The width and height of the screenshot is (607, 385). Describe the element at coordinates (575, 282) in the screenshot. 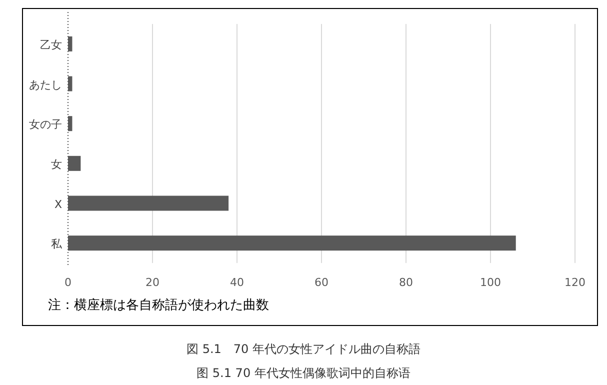

I see `x-tick-label: 120` at that location.